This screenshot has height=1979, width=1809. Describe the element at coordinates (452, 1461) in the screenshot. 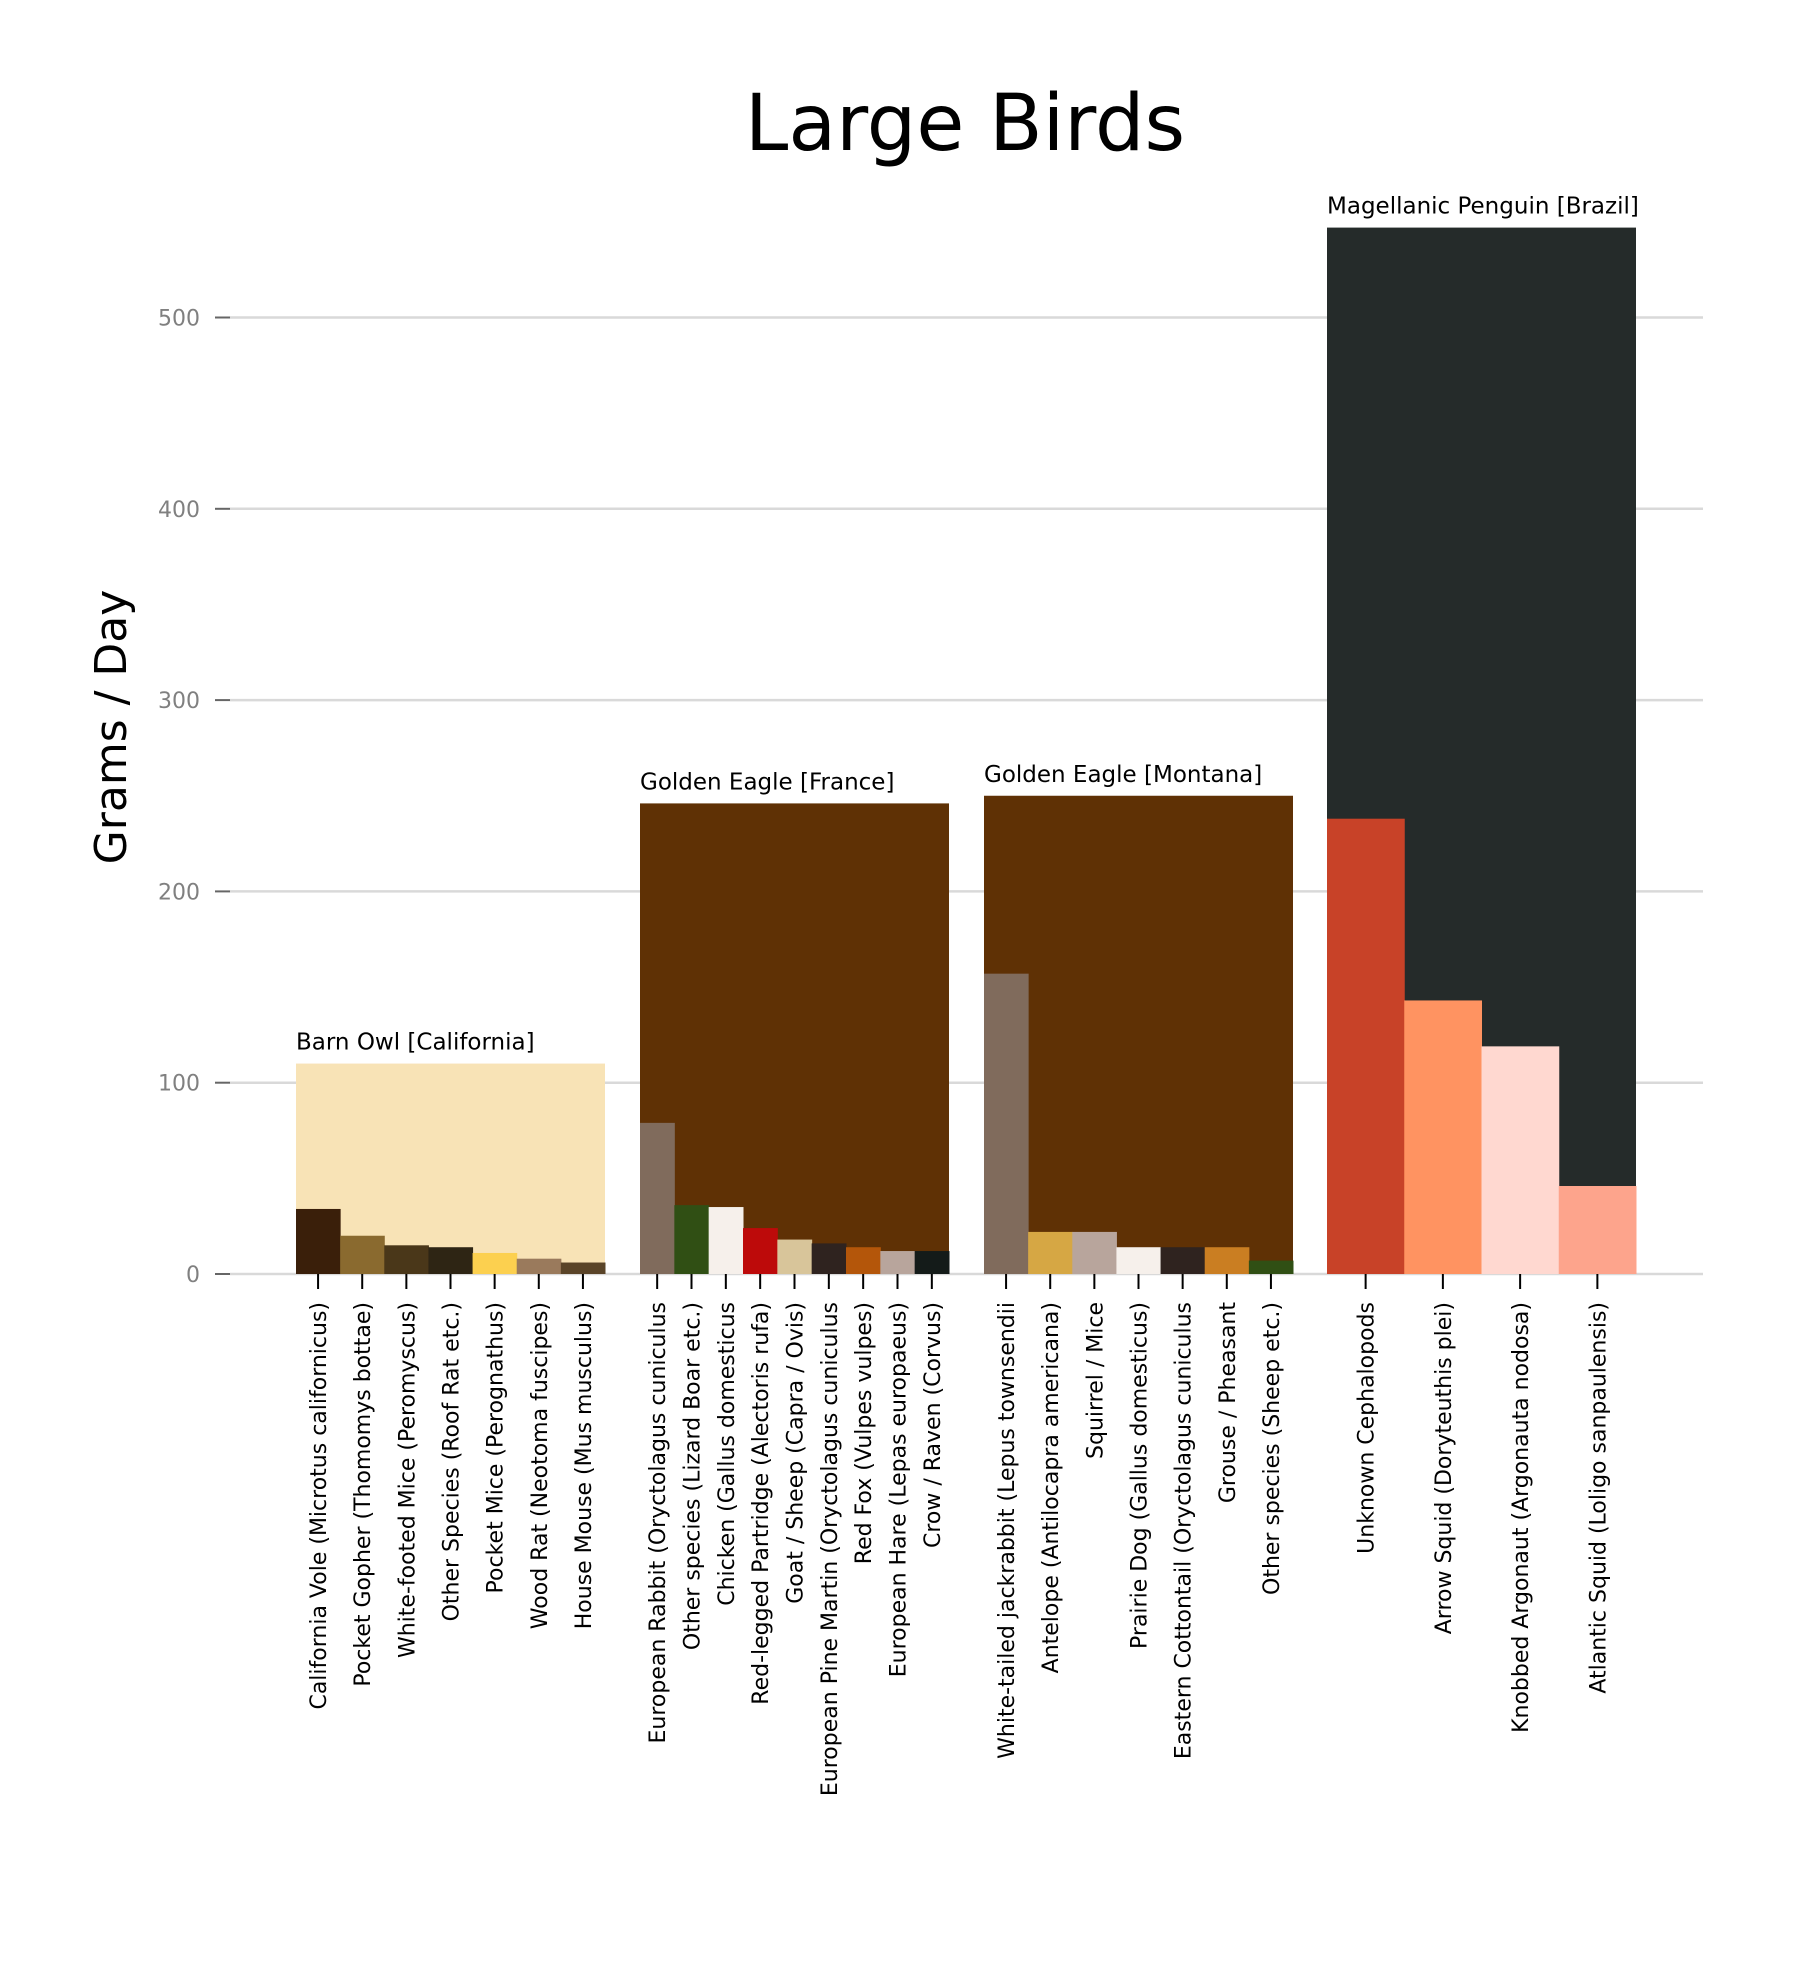

I see `x-tick-label: Other Species (Roof Rat etc.)` at that location.